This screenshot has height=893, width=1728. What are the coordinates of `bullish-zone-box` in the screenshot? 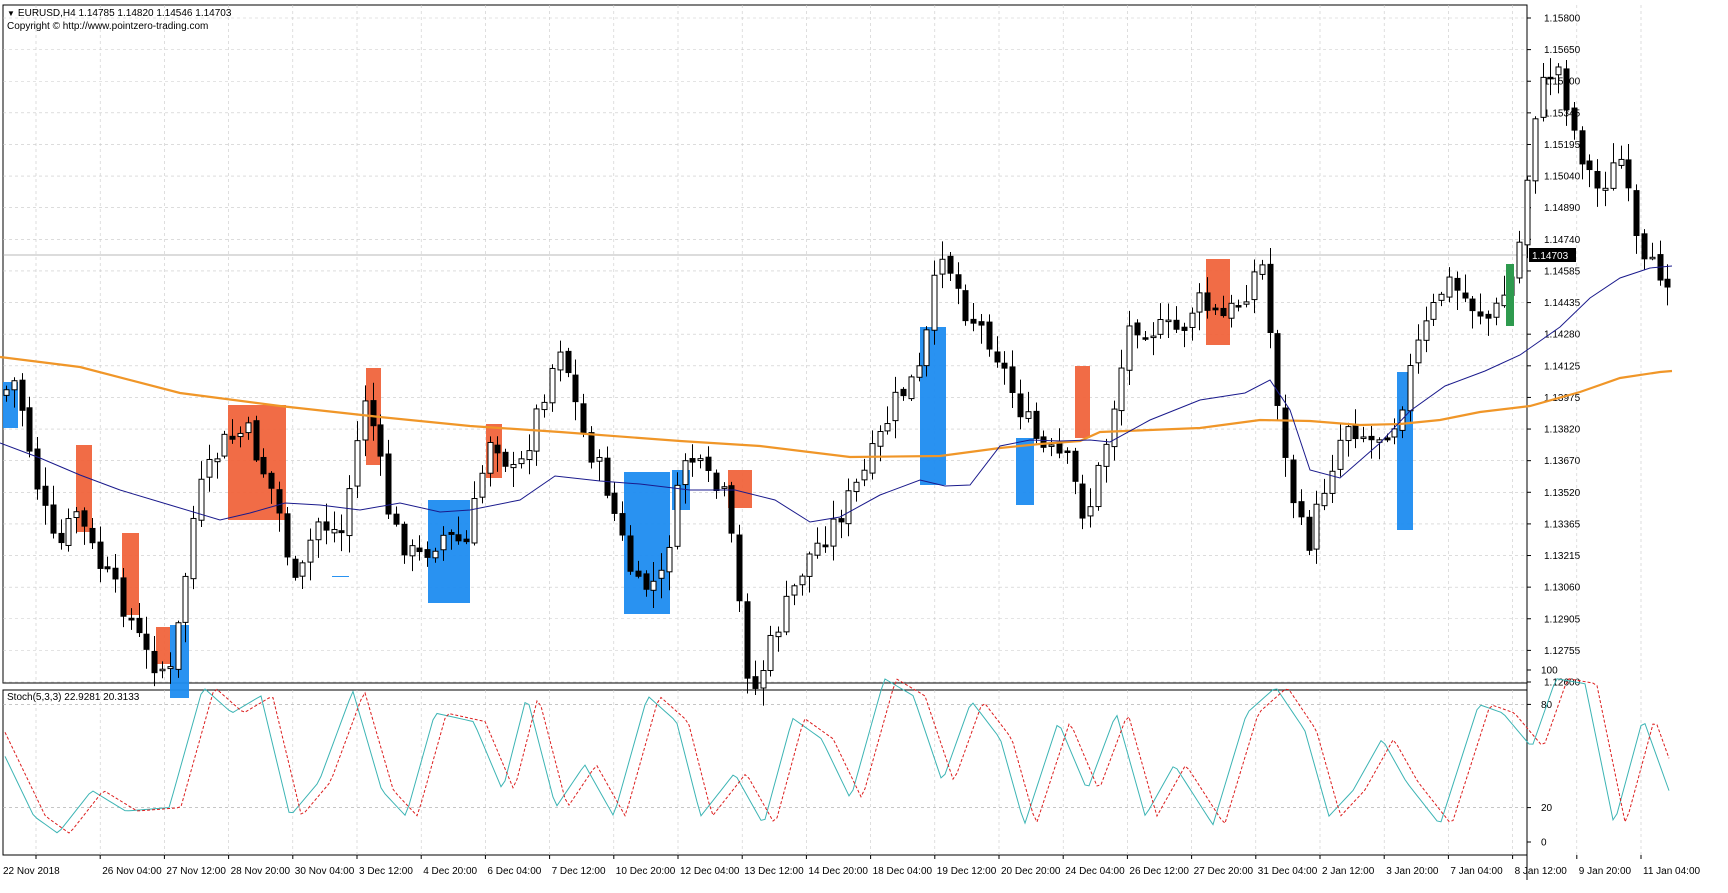 It's located at (340, 576).